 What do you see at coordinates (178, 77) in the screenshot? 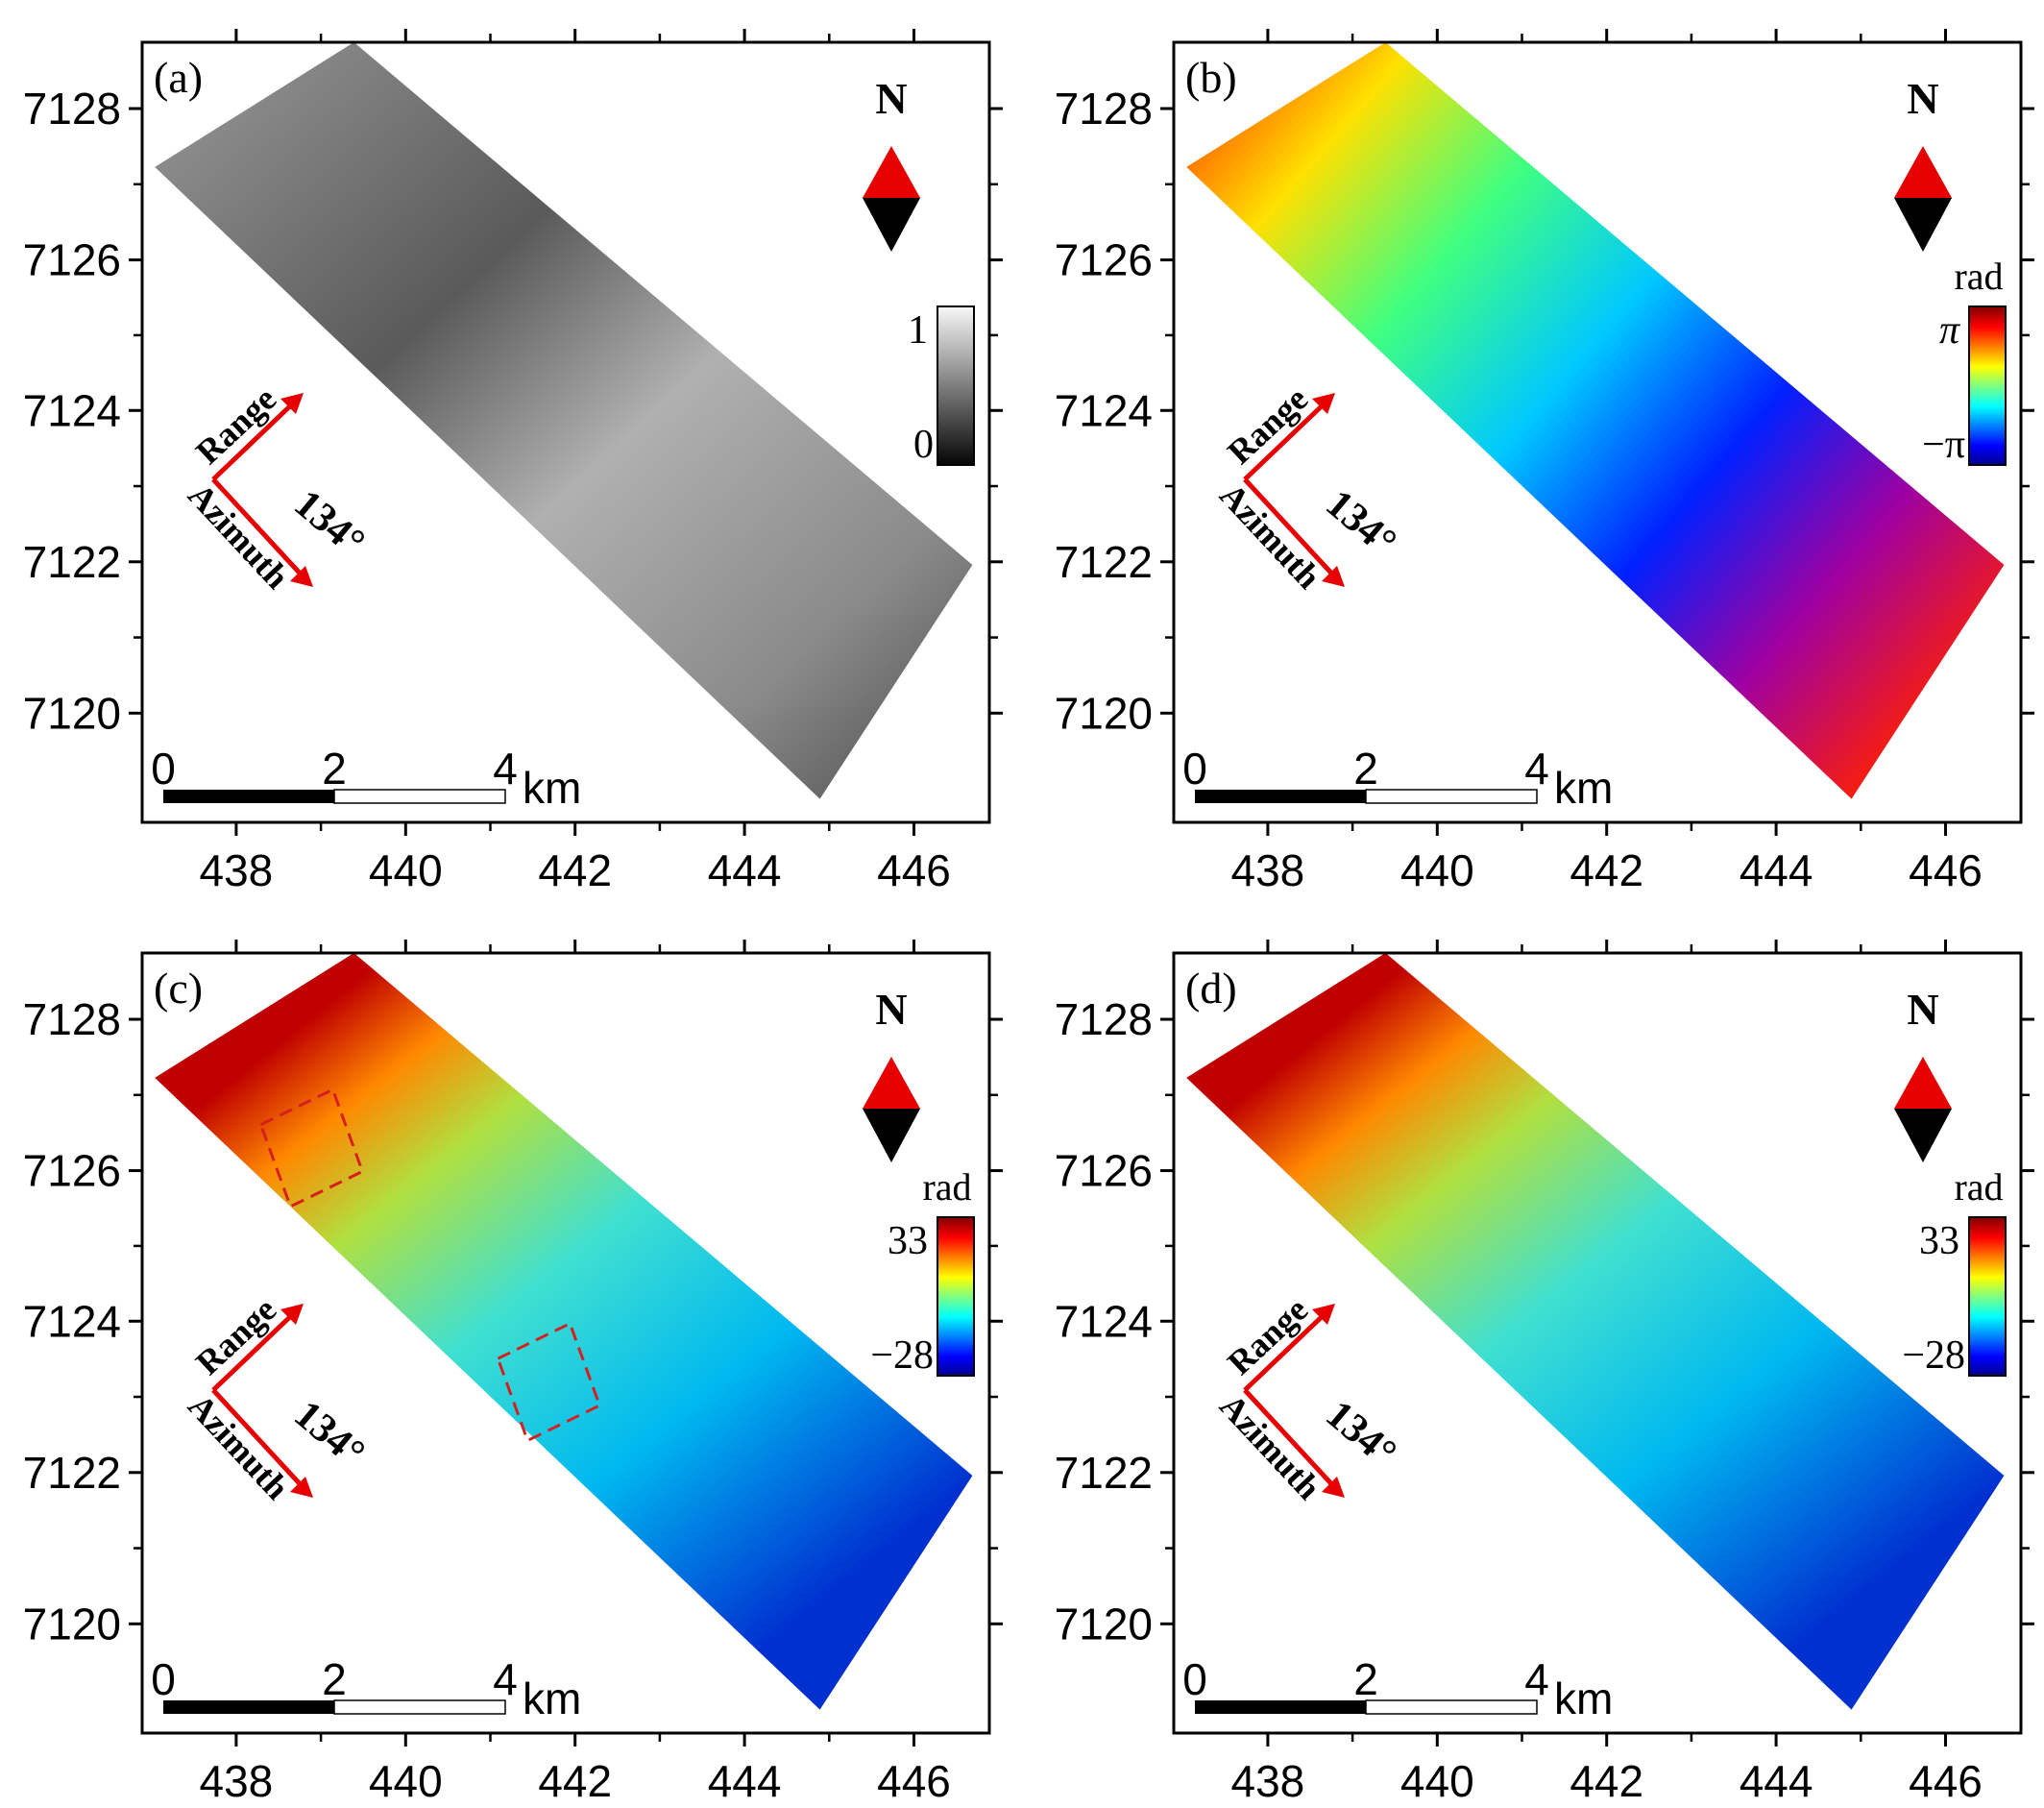
I see `panel-letter: (a)` at bounding box center [178, 77].